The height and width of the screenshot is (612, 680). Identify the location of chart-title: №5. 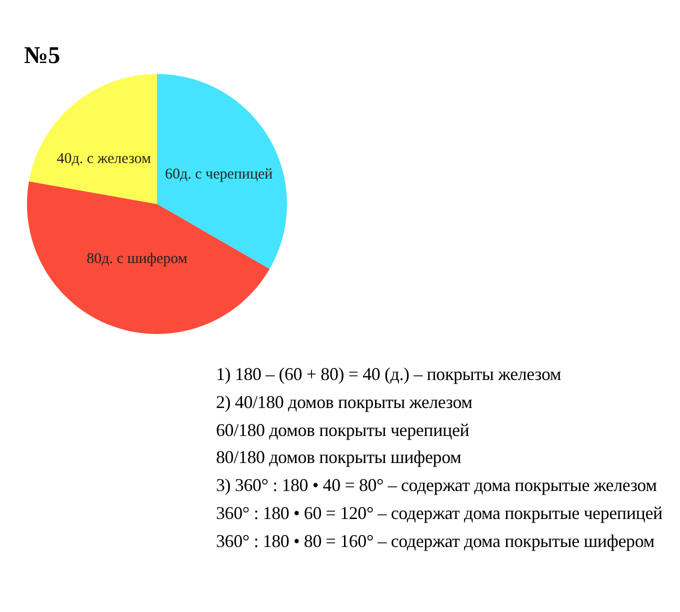
(42, 56).